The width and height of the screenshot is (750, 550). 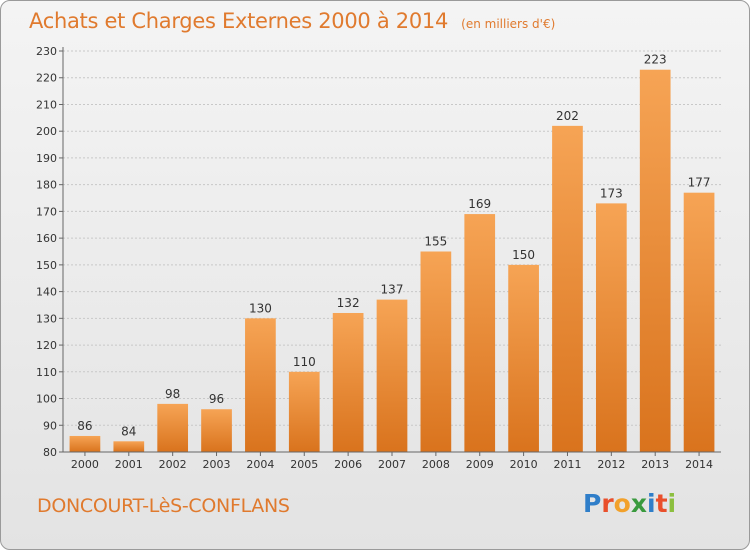 I want to click on y-tick-label: 140, so click(x=46, y=292).